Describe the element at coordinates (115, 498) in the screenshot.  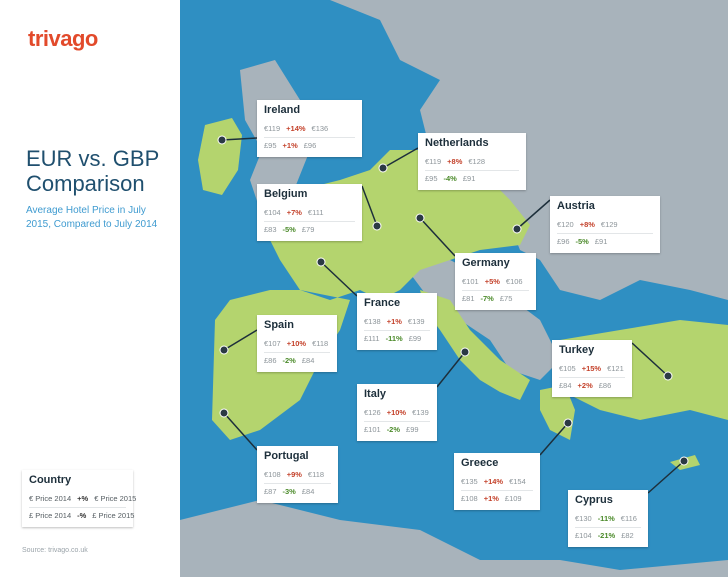
I see `price-cell: € Price 2015` at that location.